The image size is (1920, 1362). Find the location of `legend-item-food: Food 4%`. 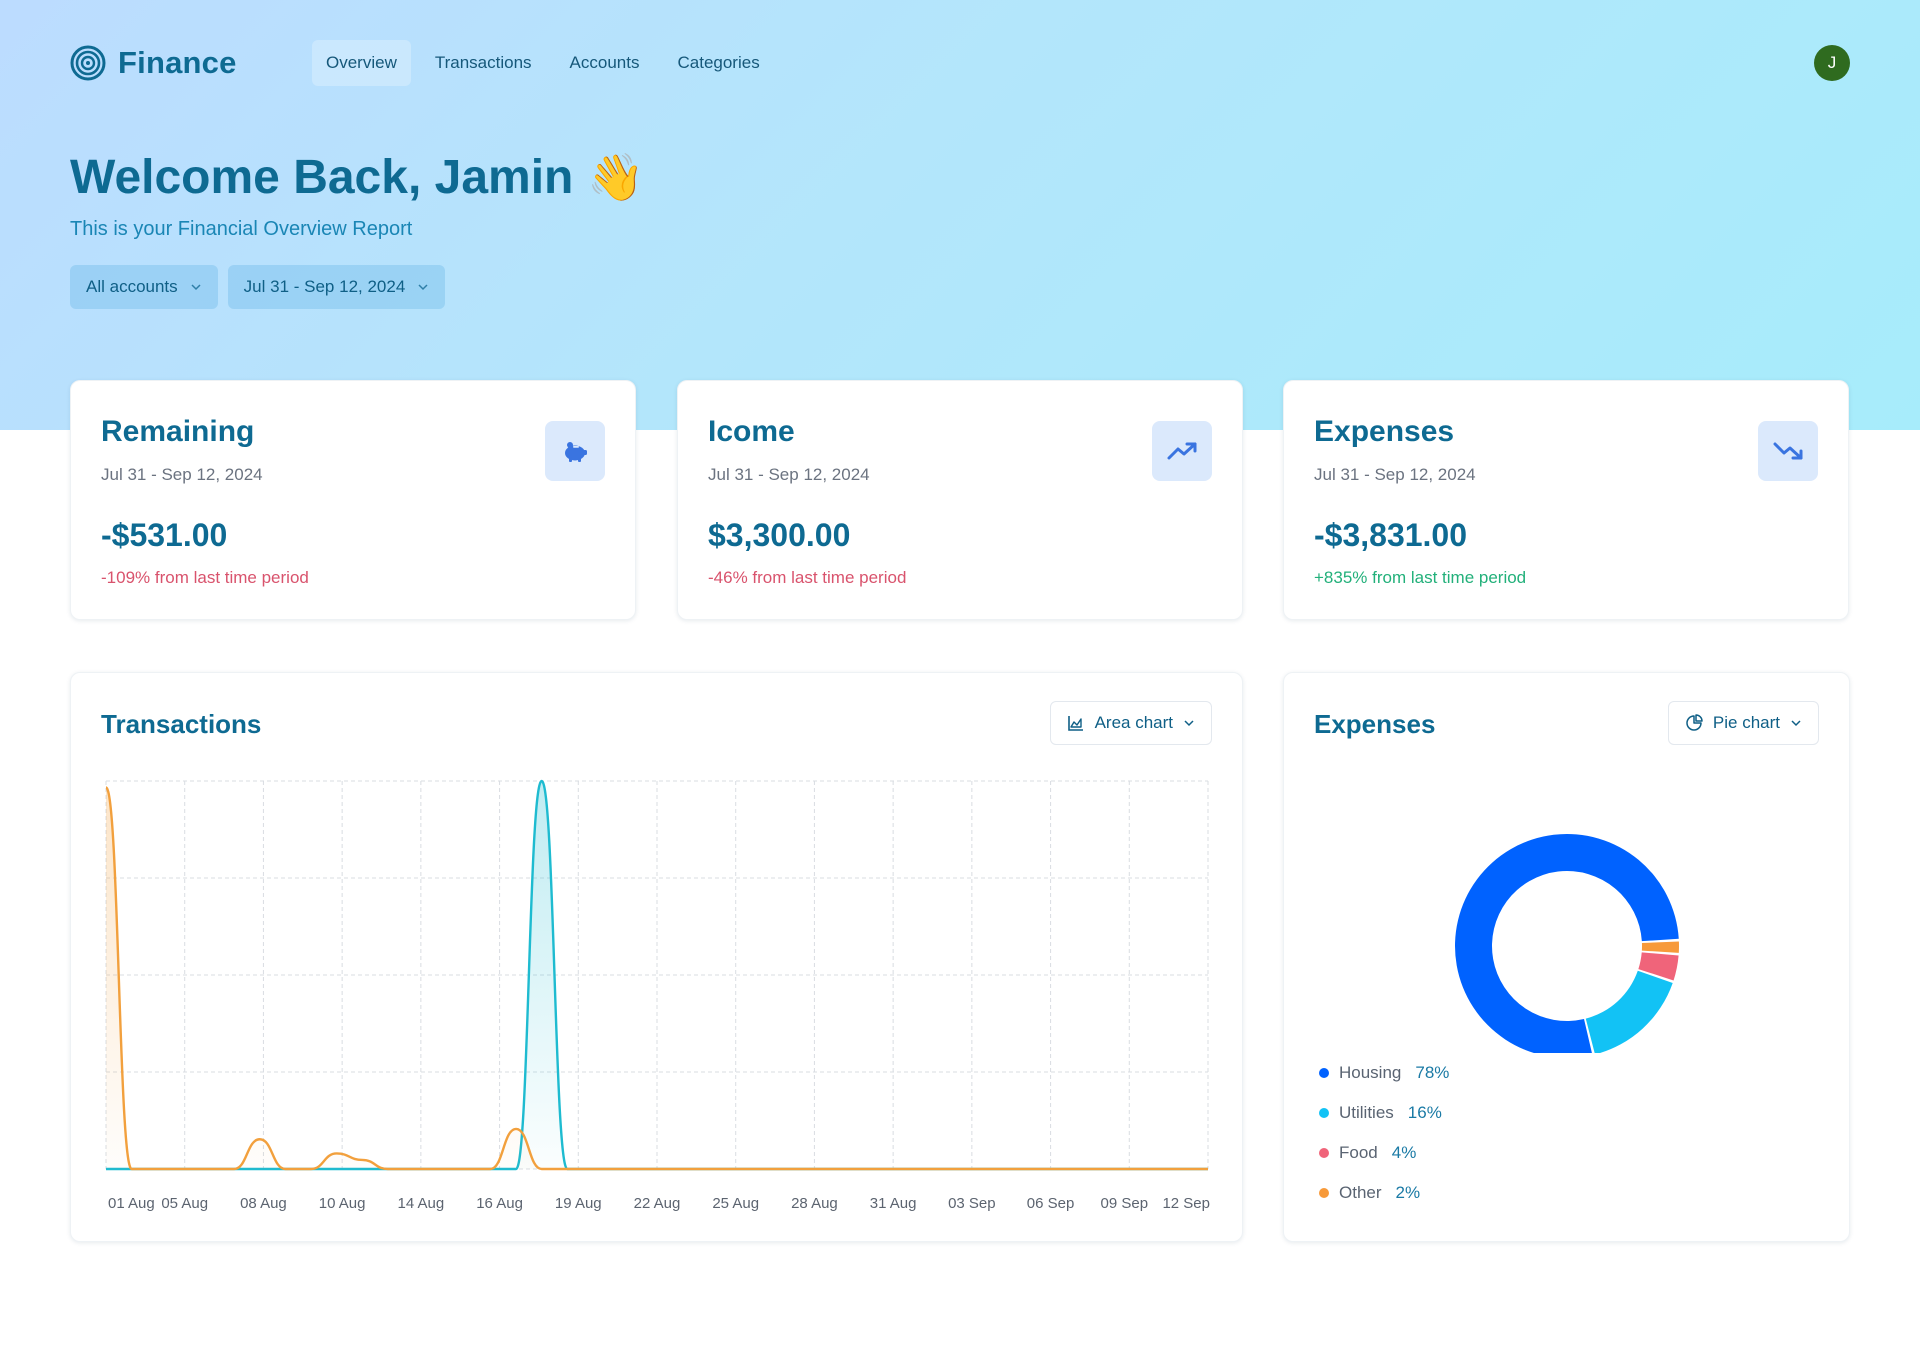

legend-item-food: Food 4% is located at coordinates (1384, 1153).